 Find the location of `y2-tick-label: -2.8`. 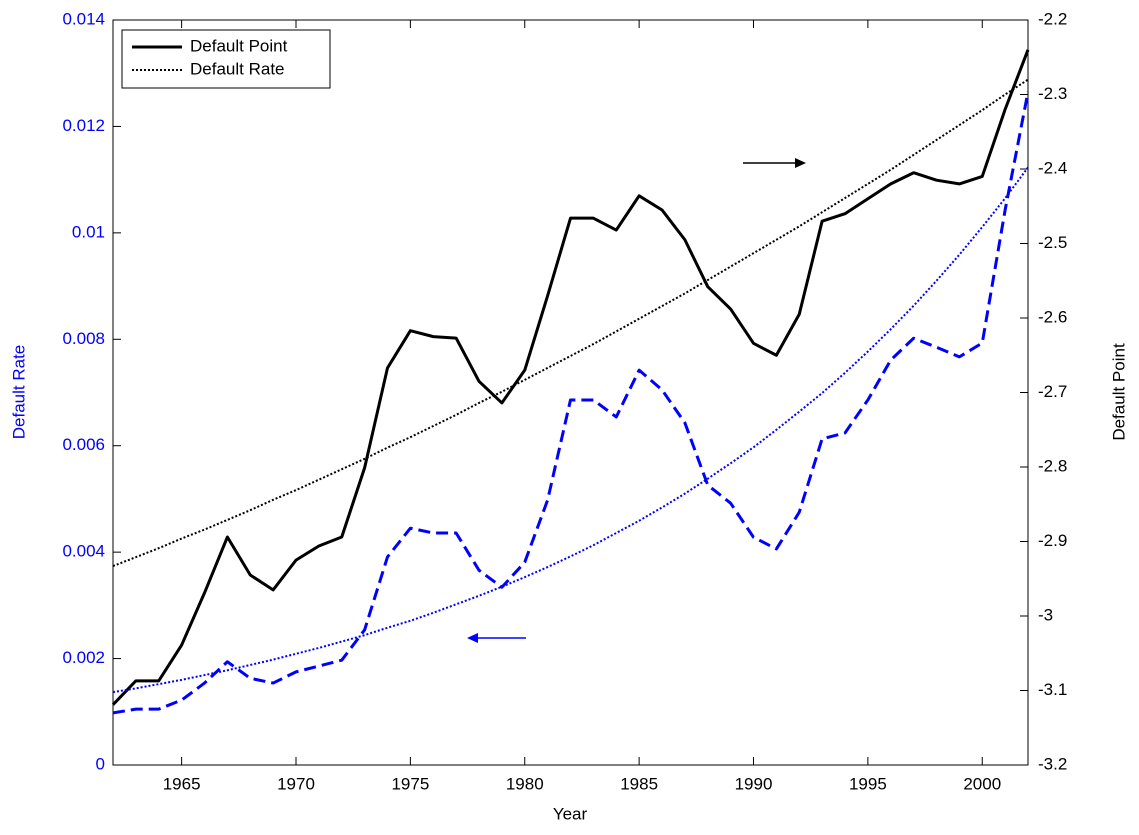

y2-tick-label: -2.8 is located at coordinates (1052, 465).